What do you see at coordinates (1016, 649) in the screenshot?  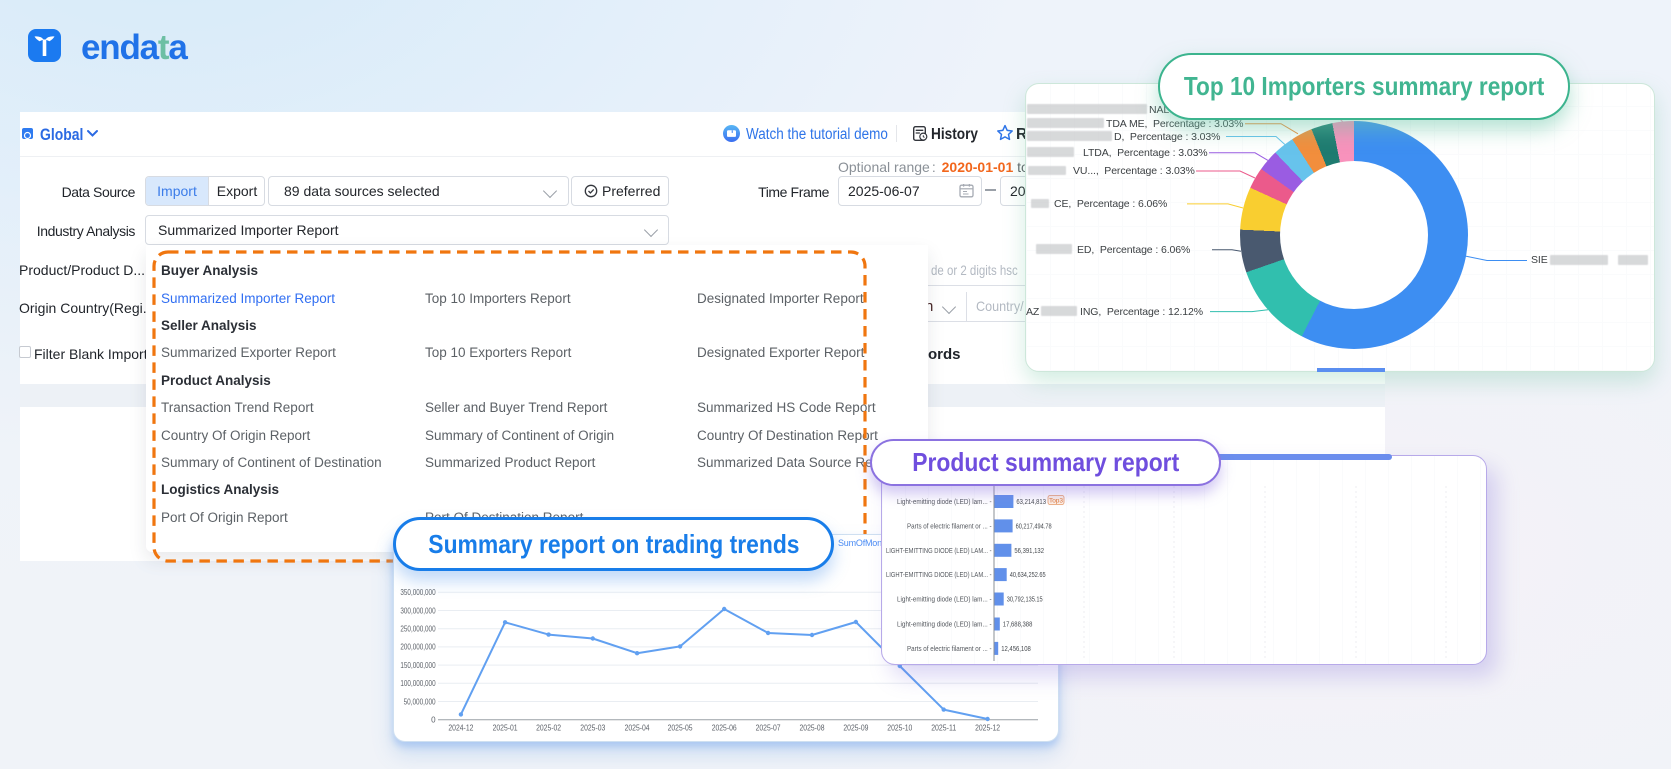 I see `svg-text: 12,456,108` at bounding box center [1016, 649].